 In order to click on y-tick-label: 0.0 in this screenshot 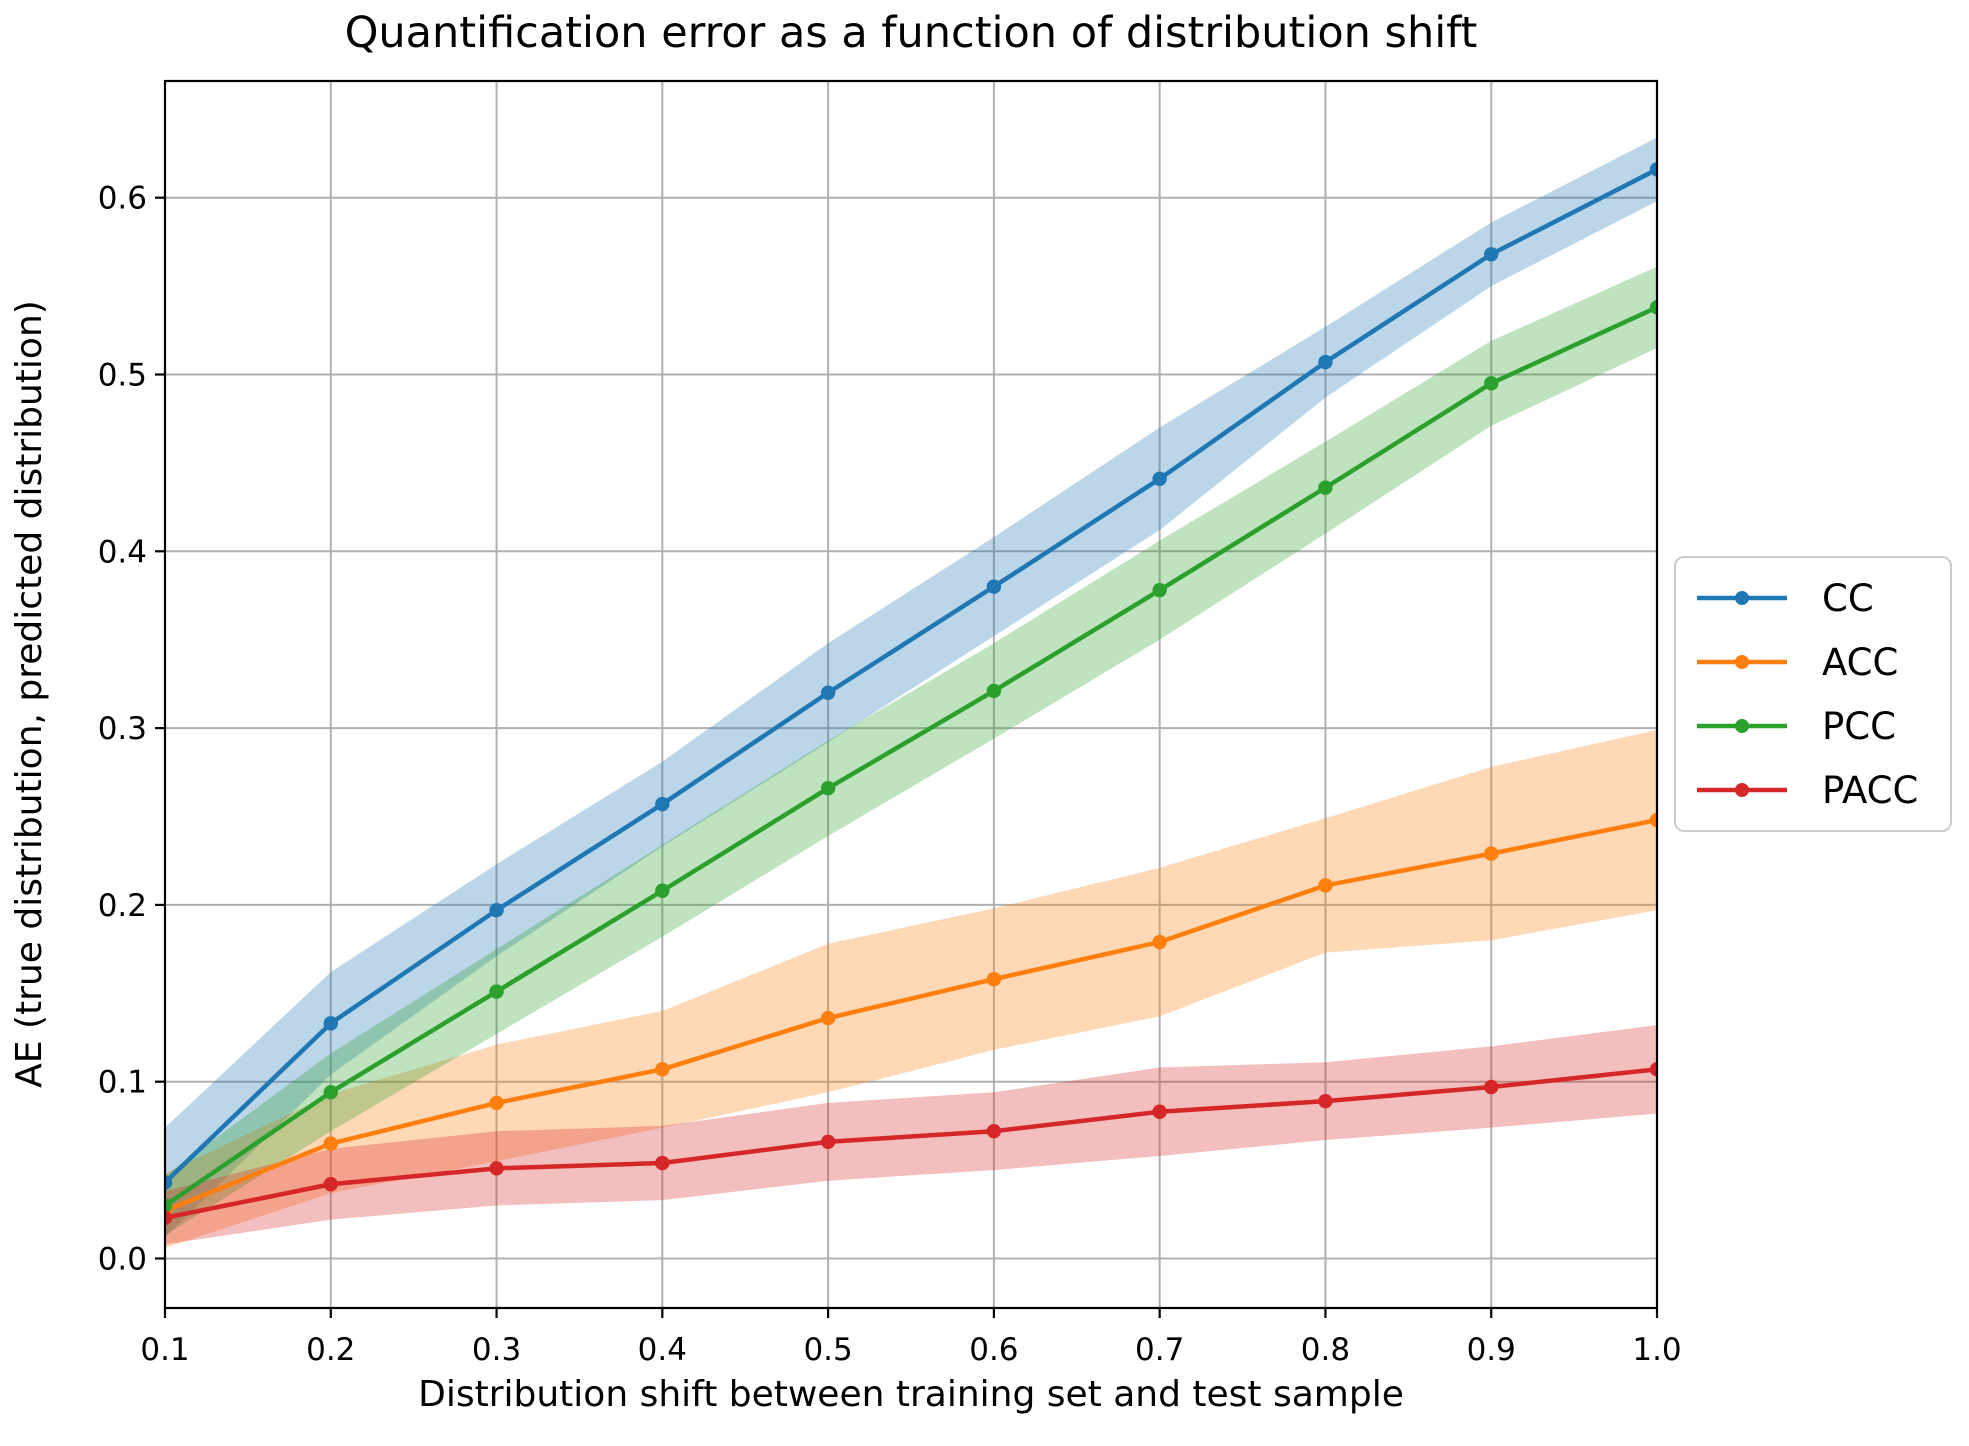, I will do `click(122, 1259)`.